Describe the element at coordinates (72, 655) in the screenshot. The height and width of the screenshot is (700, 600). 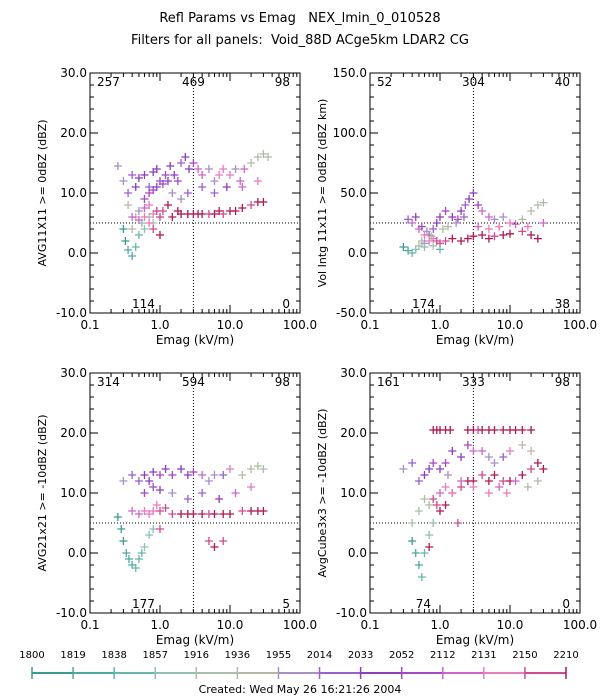
I see `colorbar-label: 1819` at that location.